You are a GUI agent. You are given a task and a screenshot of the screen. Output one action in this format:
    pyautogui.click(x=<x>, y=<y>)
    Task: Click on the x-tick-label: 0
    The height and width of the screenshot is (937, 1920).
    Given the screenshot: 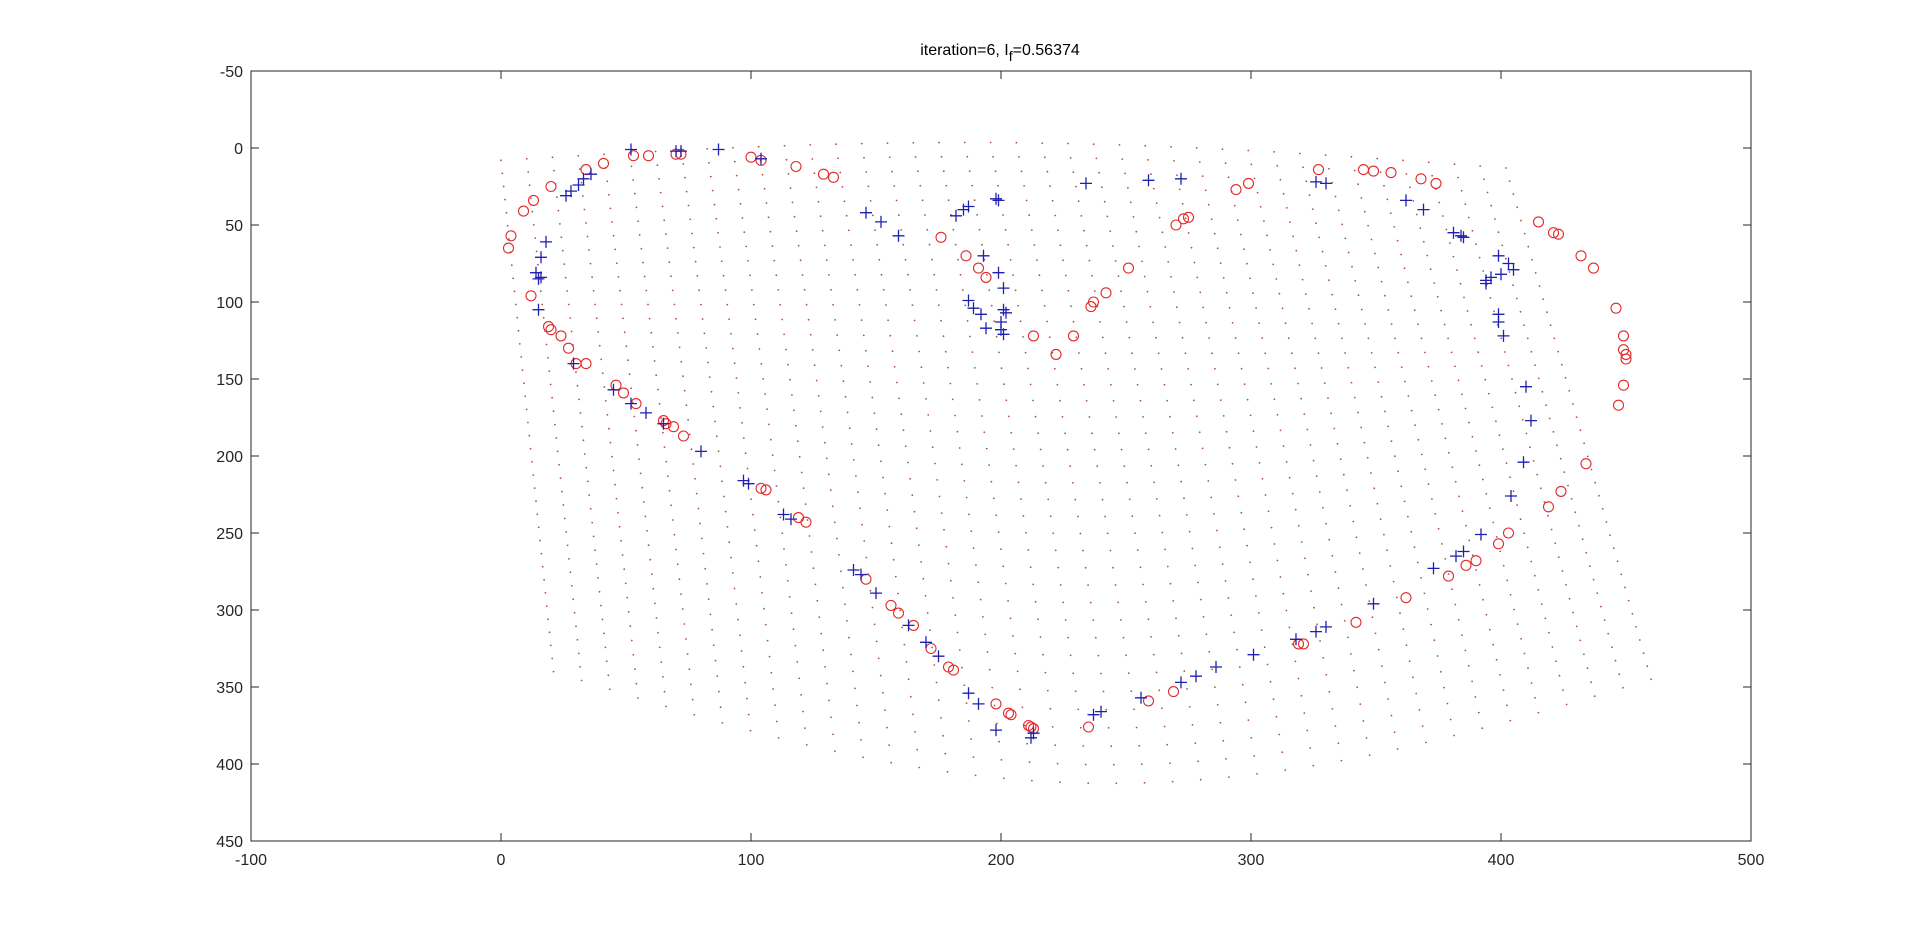 What is the action you would take?
    pyautogui.click(x=501, y=860)
    